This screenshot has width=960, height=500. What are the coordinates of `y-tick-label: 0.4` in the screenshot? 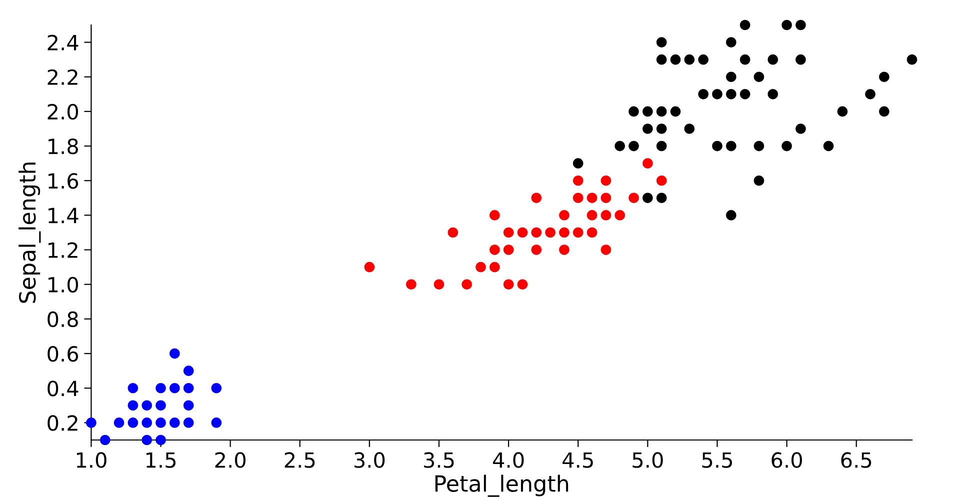 It's located at (63, 388).